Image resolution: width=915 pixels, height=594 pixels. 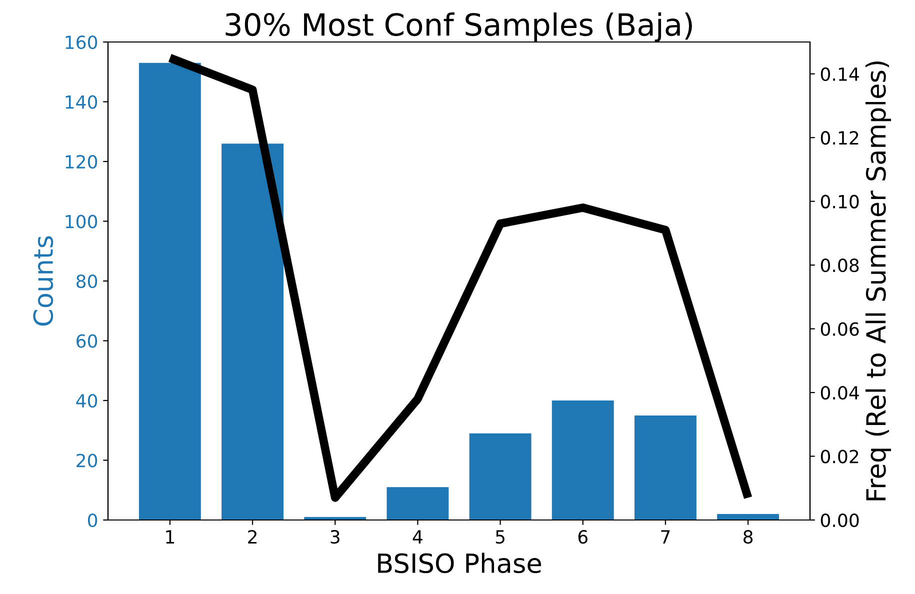 I want to click on y2-tick-label: 0.14, so click(x=839, y=74).